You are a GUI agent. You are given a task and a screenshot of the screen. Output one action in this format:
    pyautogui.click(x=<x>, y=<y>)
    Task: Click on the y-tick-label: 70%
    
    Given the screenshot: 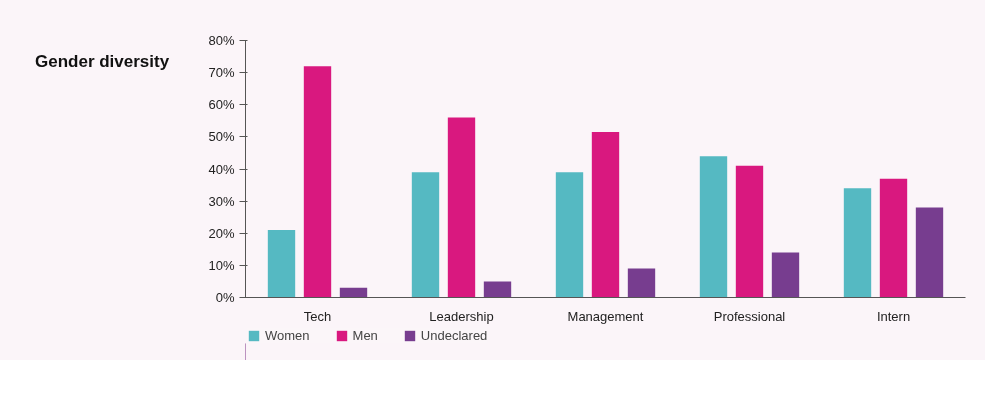 What is the action you would take?
    pyautogui.click(x=221, y=73)
    